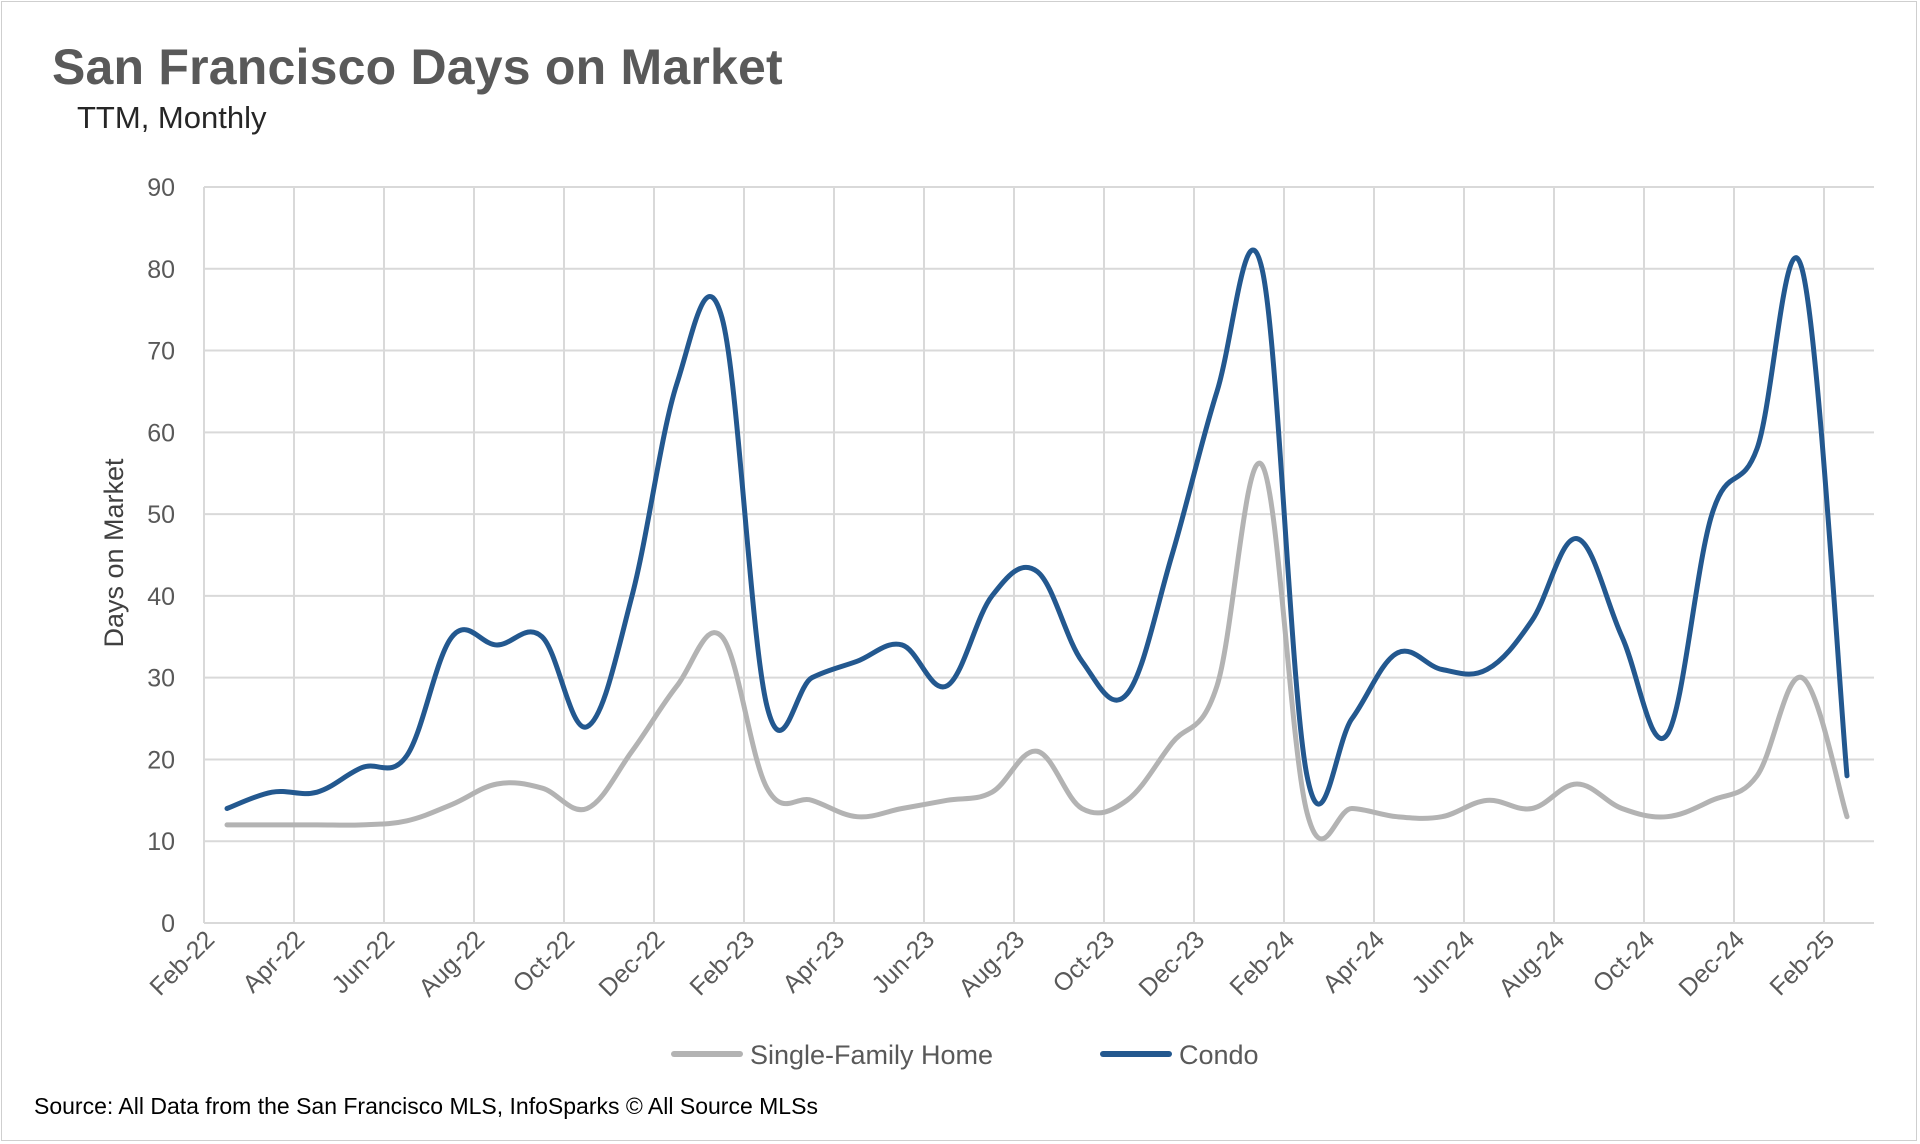 Image resolution: width=1920 pixels, height=1144 pixels. What do you see at coordinates (161, 597) in the screenshot?
I see `y-tick-label: 40` at bounding box center [161, 597].